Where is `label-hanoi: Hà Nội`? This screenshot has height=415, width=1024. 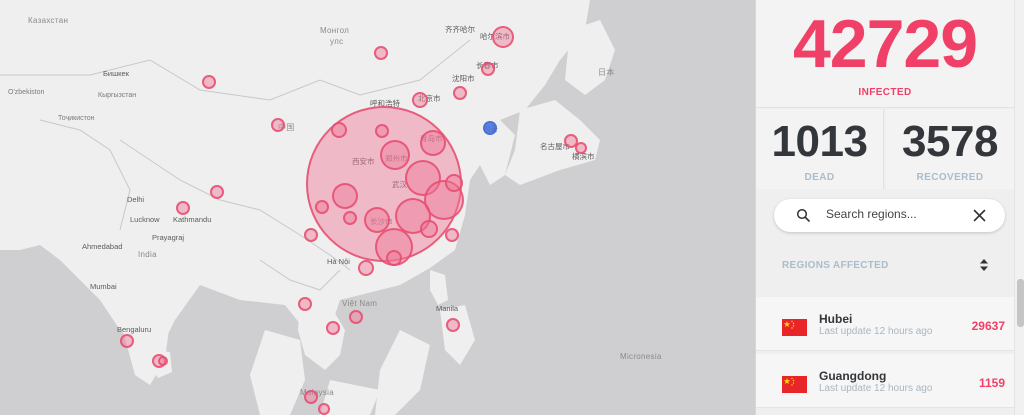 label-hanoi: Hà Nội is located at coordinates (338, 261).